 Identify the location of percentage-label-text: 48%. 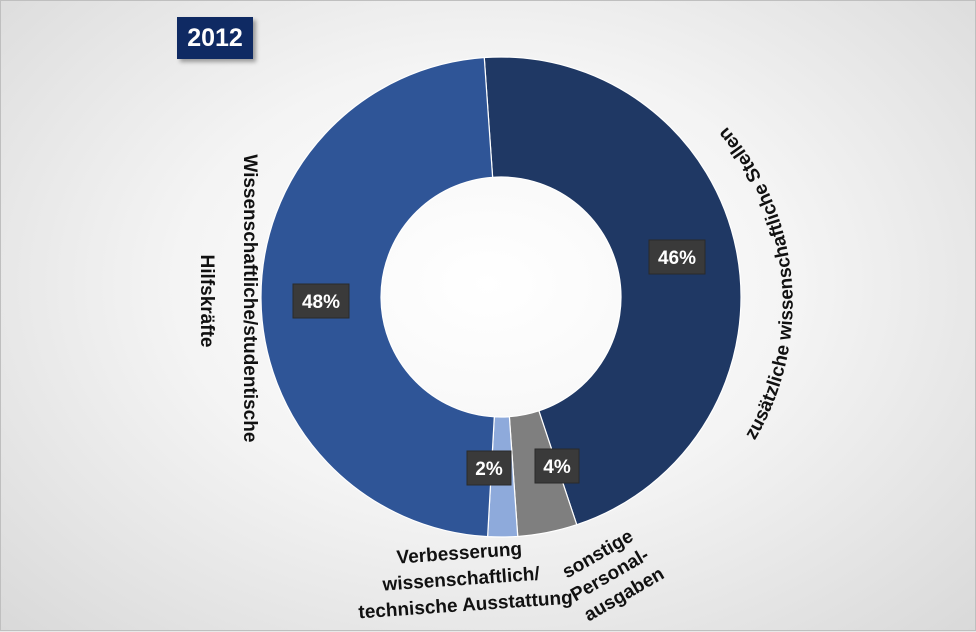
(321, 302).